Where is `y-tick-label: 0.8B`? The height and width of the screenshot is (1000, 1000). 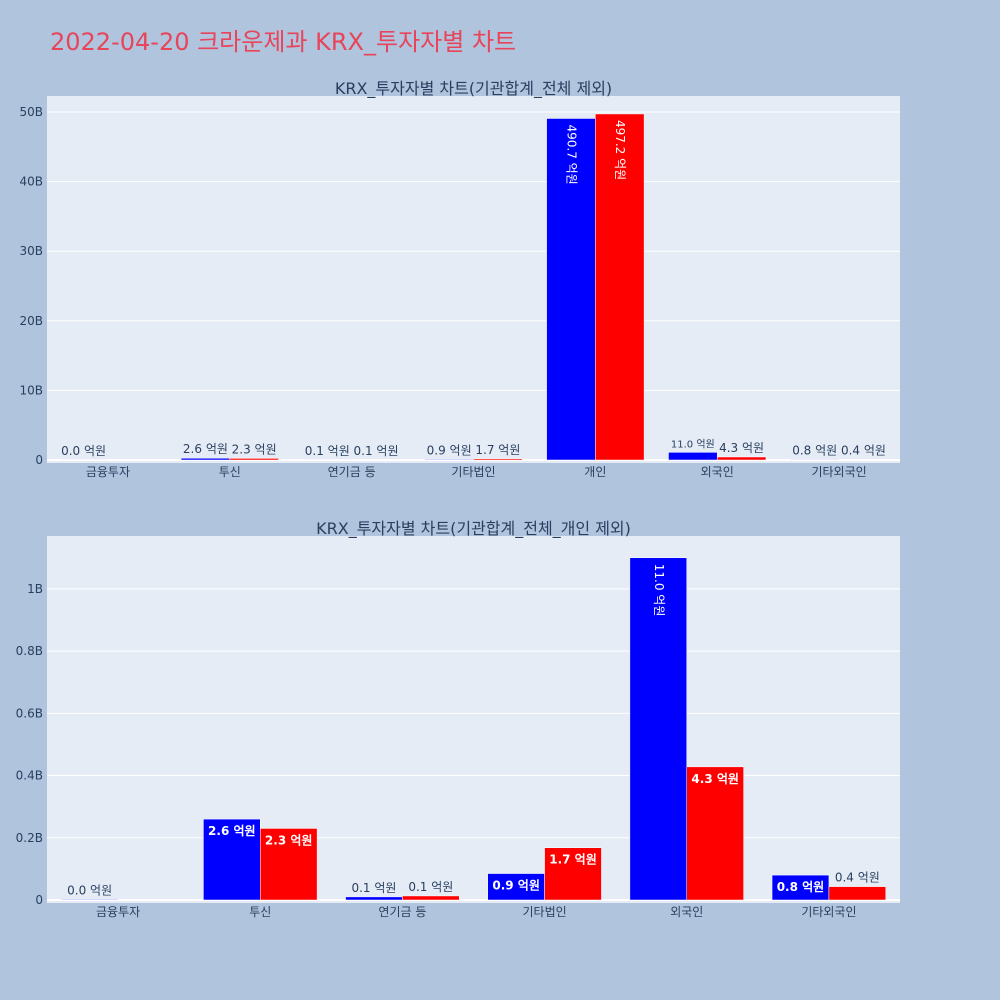
y-tick-label: 0.8B is located at coordinates (29, 651).